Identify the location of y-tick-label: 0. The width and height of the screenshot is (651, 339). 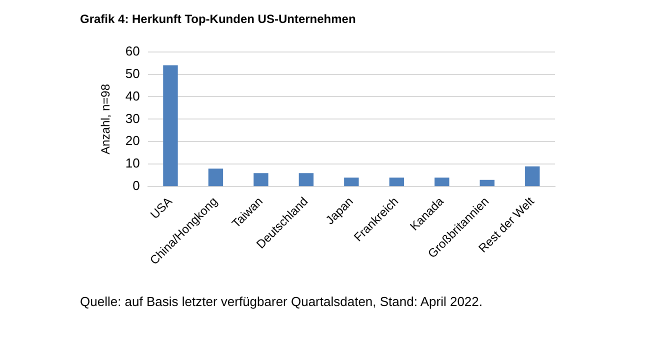
(136, 186).